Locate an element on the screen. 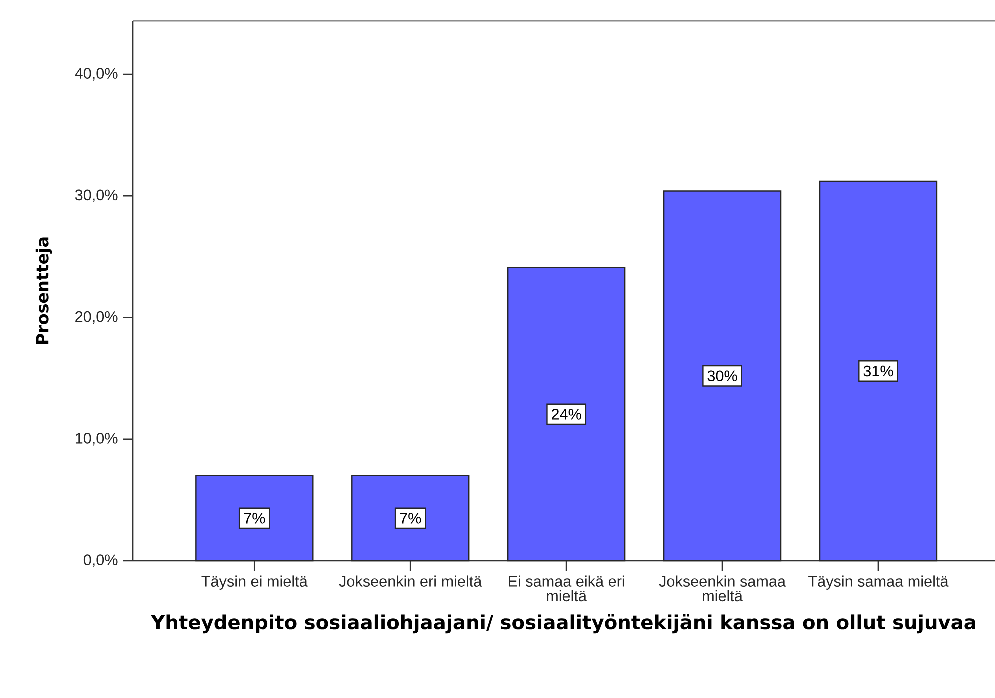 This screenshot has height=698, width=995. y-axis-title: Prosentteja is located at coordinates (44, 291).